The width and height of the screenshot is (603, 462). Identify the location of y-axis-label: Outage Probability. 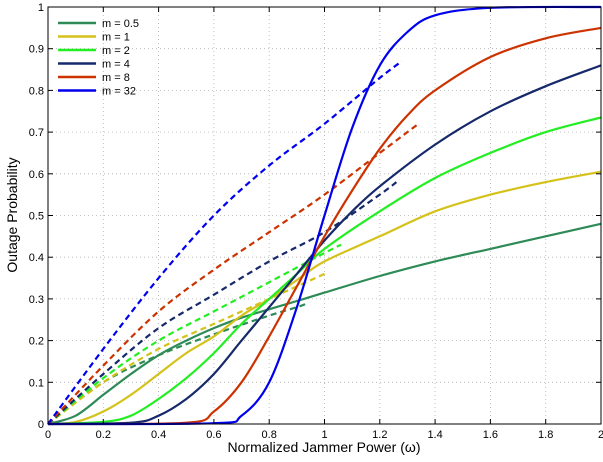
(12, 214).